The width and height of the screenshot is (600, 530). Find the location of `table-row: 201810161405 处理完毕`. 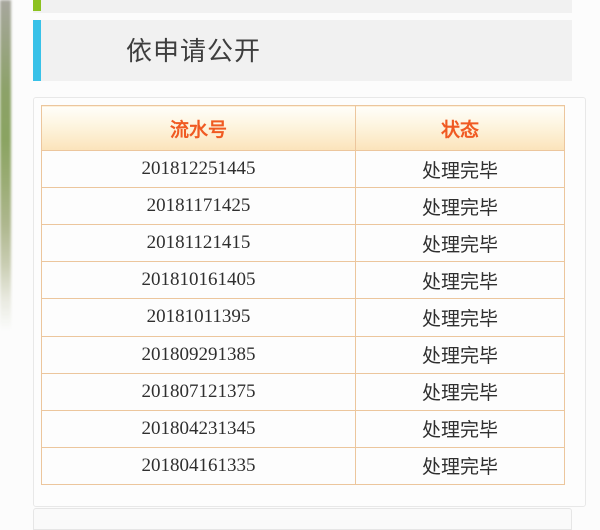

table-row: 201810161405 处理完毕 is located at coordinates (303, 280).